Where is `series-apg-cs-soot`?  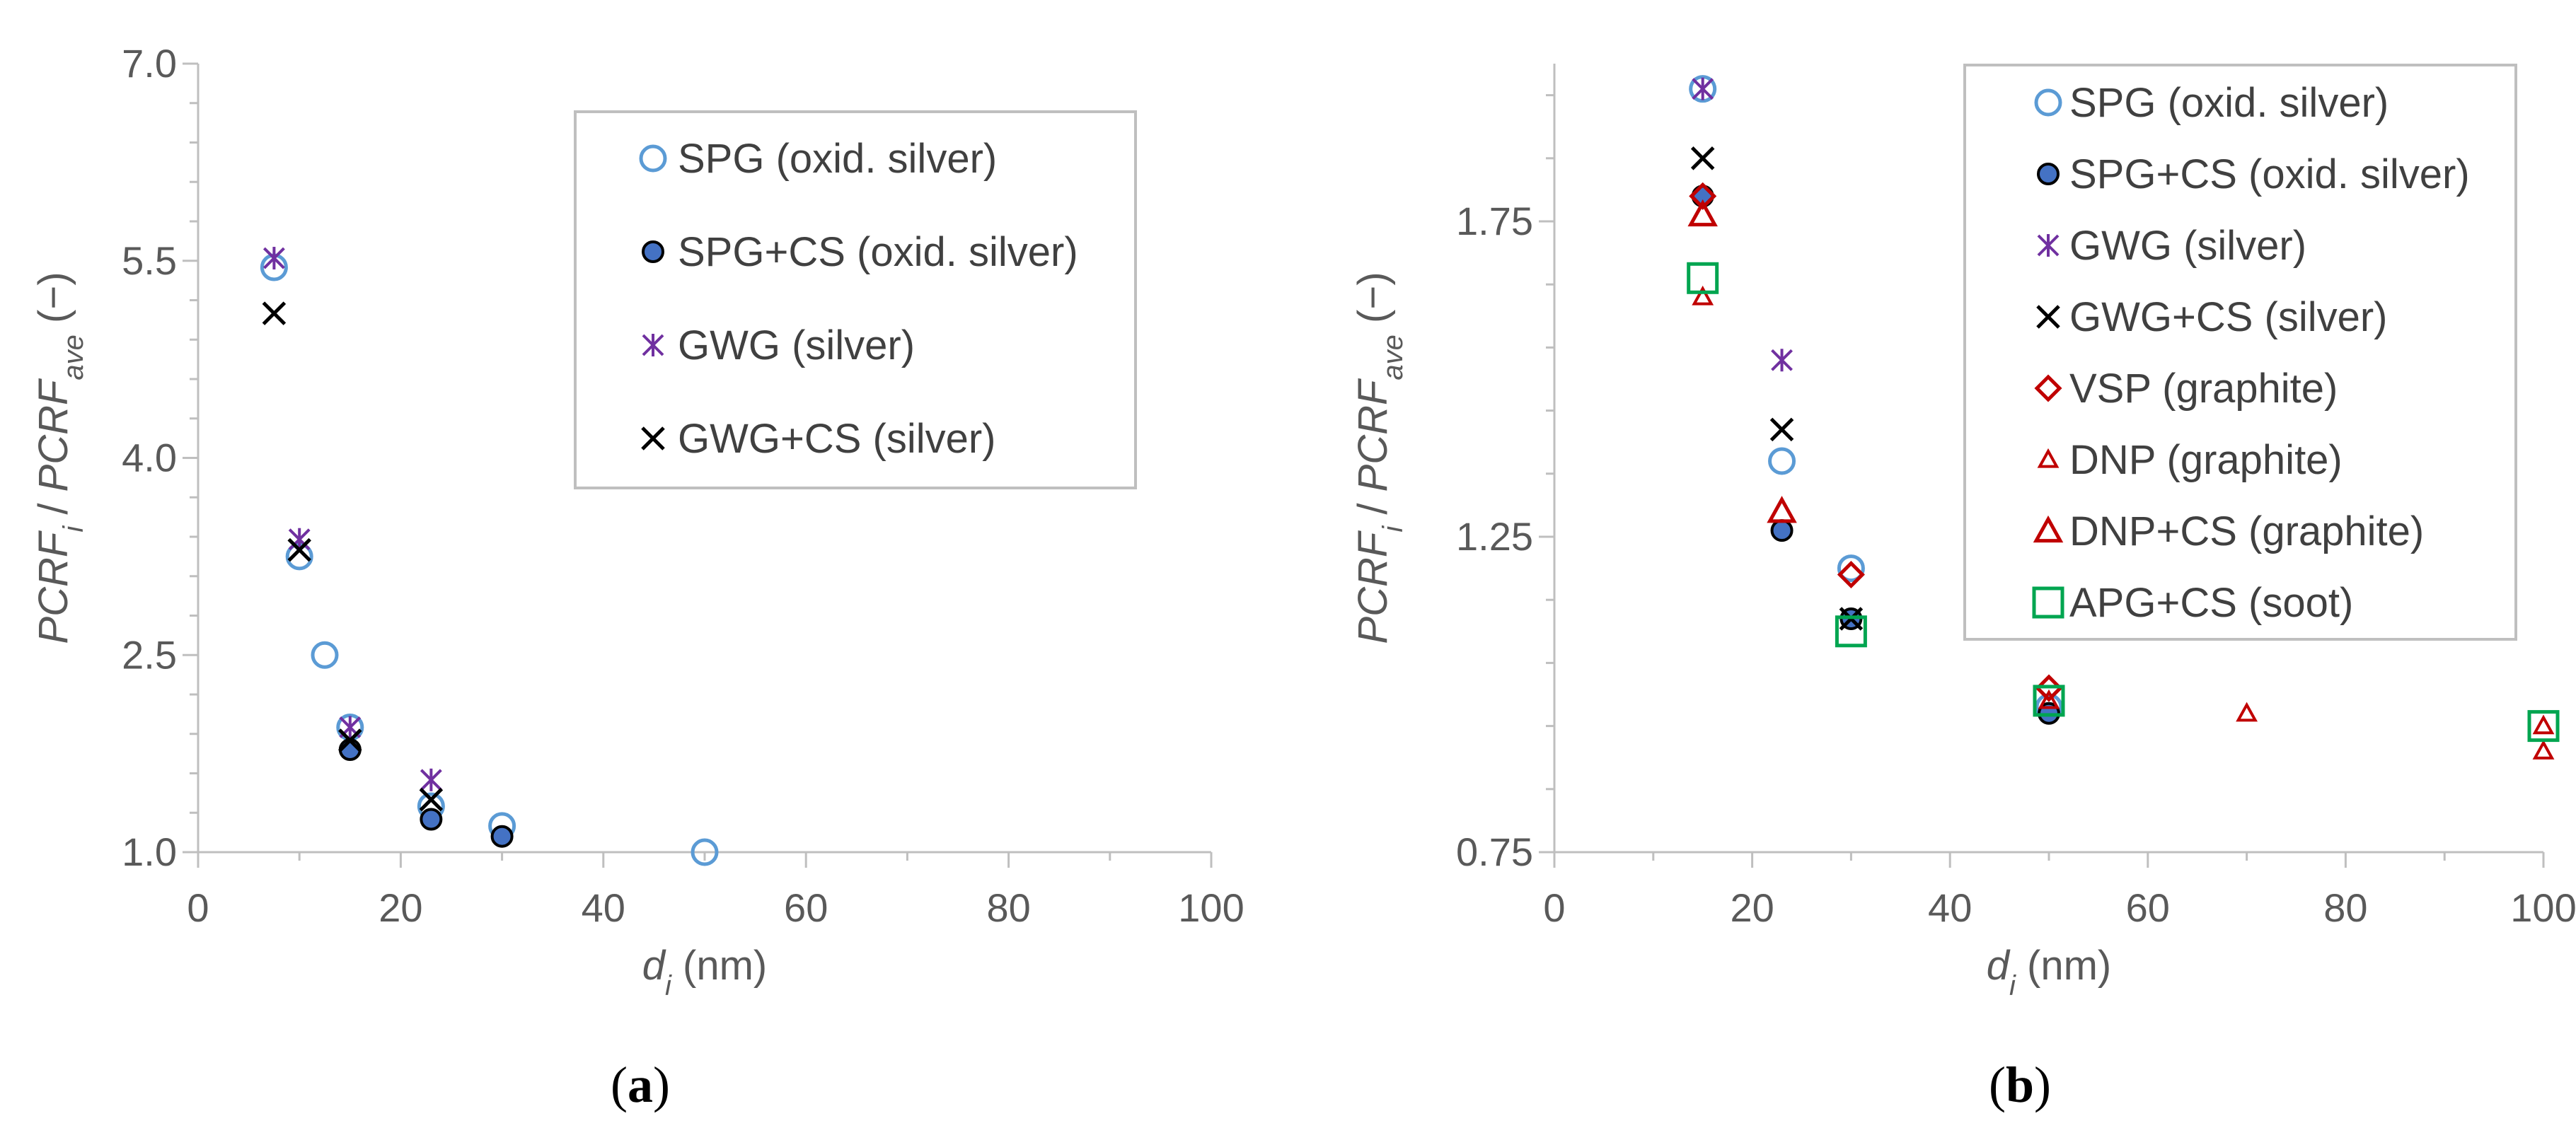
series-apg-cs-soot is located at coordinates (2123, 503).